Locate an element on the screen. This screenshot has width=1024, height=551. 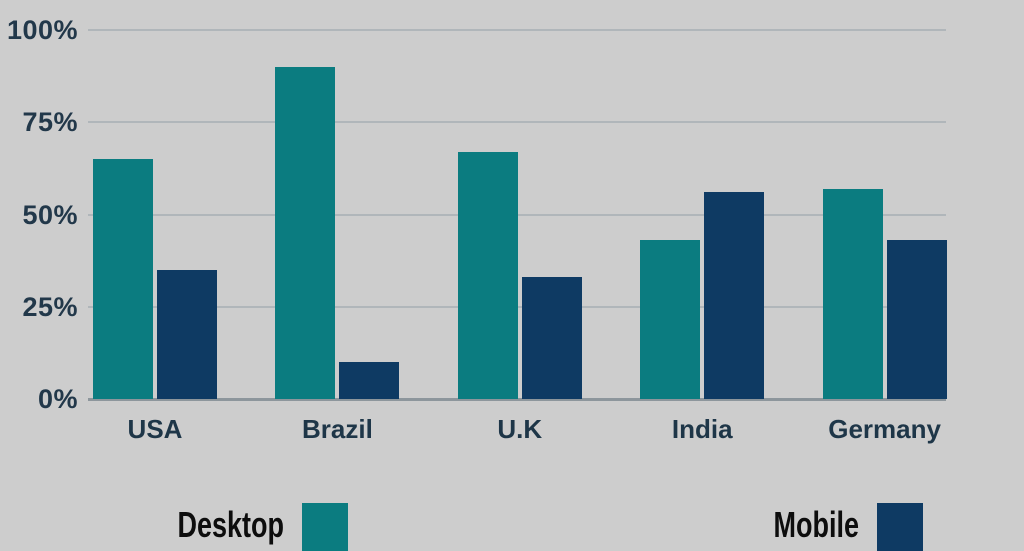
legend-swatch-desktop is located at coordinates (325, 527).